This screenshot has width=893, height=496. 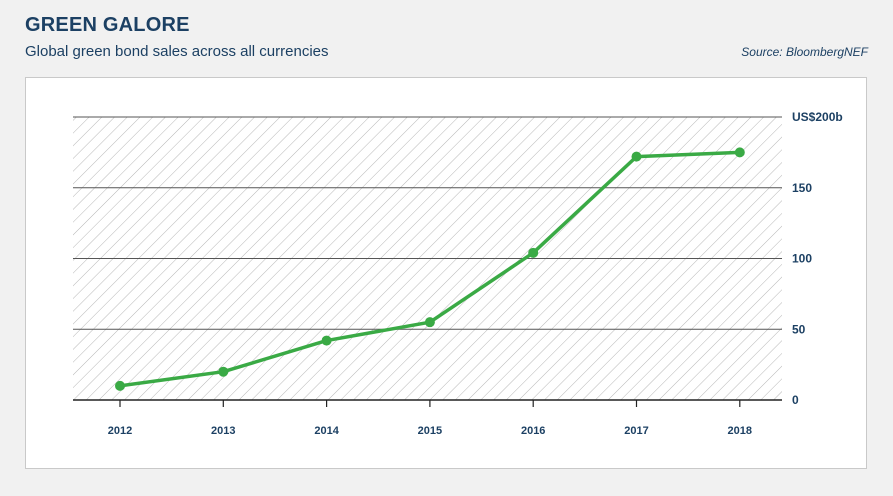 I want to click on y-tick-label: 0, so click(x=795, y=400).